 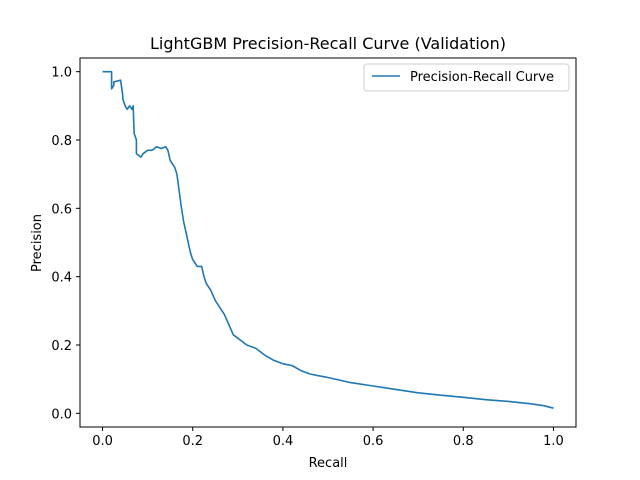 What do you see at coordinates (61, 209) in the screenshot?
I see `y-tick-label: 0.6` at bounding box center [61, 209].